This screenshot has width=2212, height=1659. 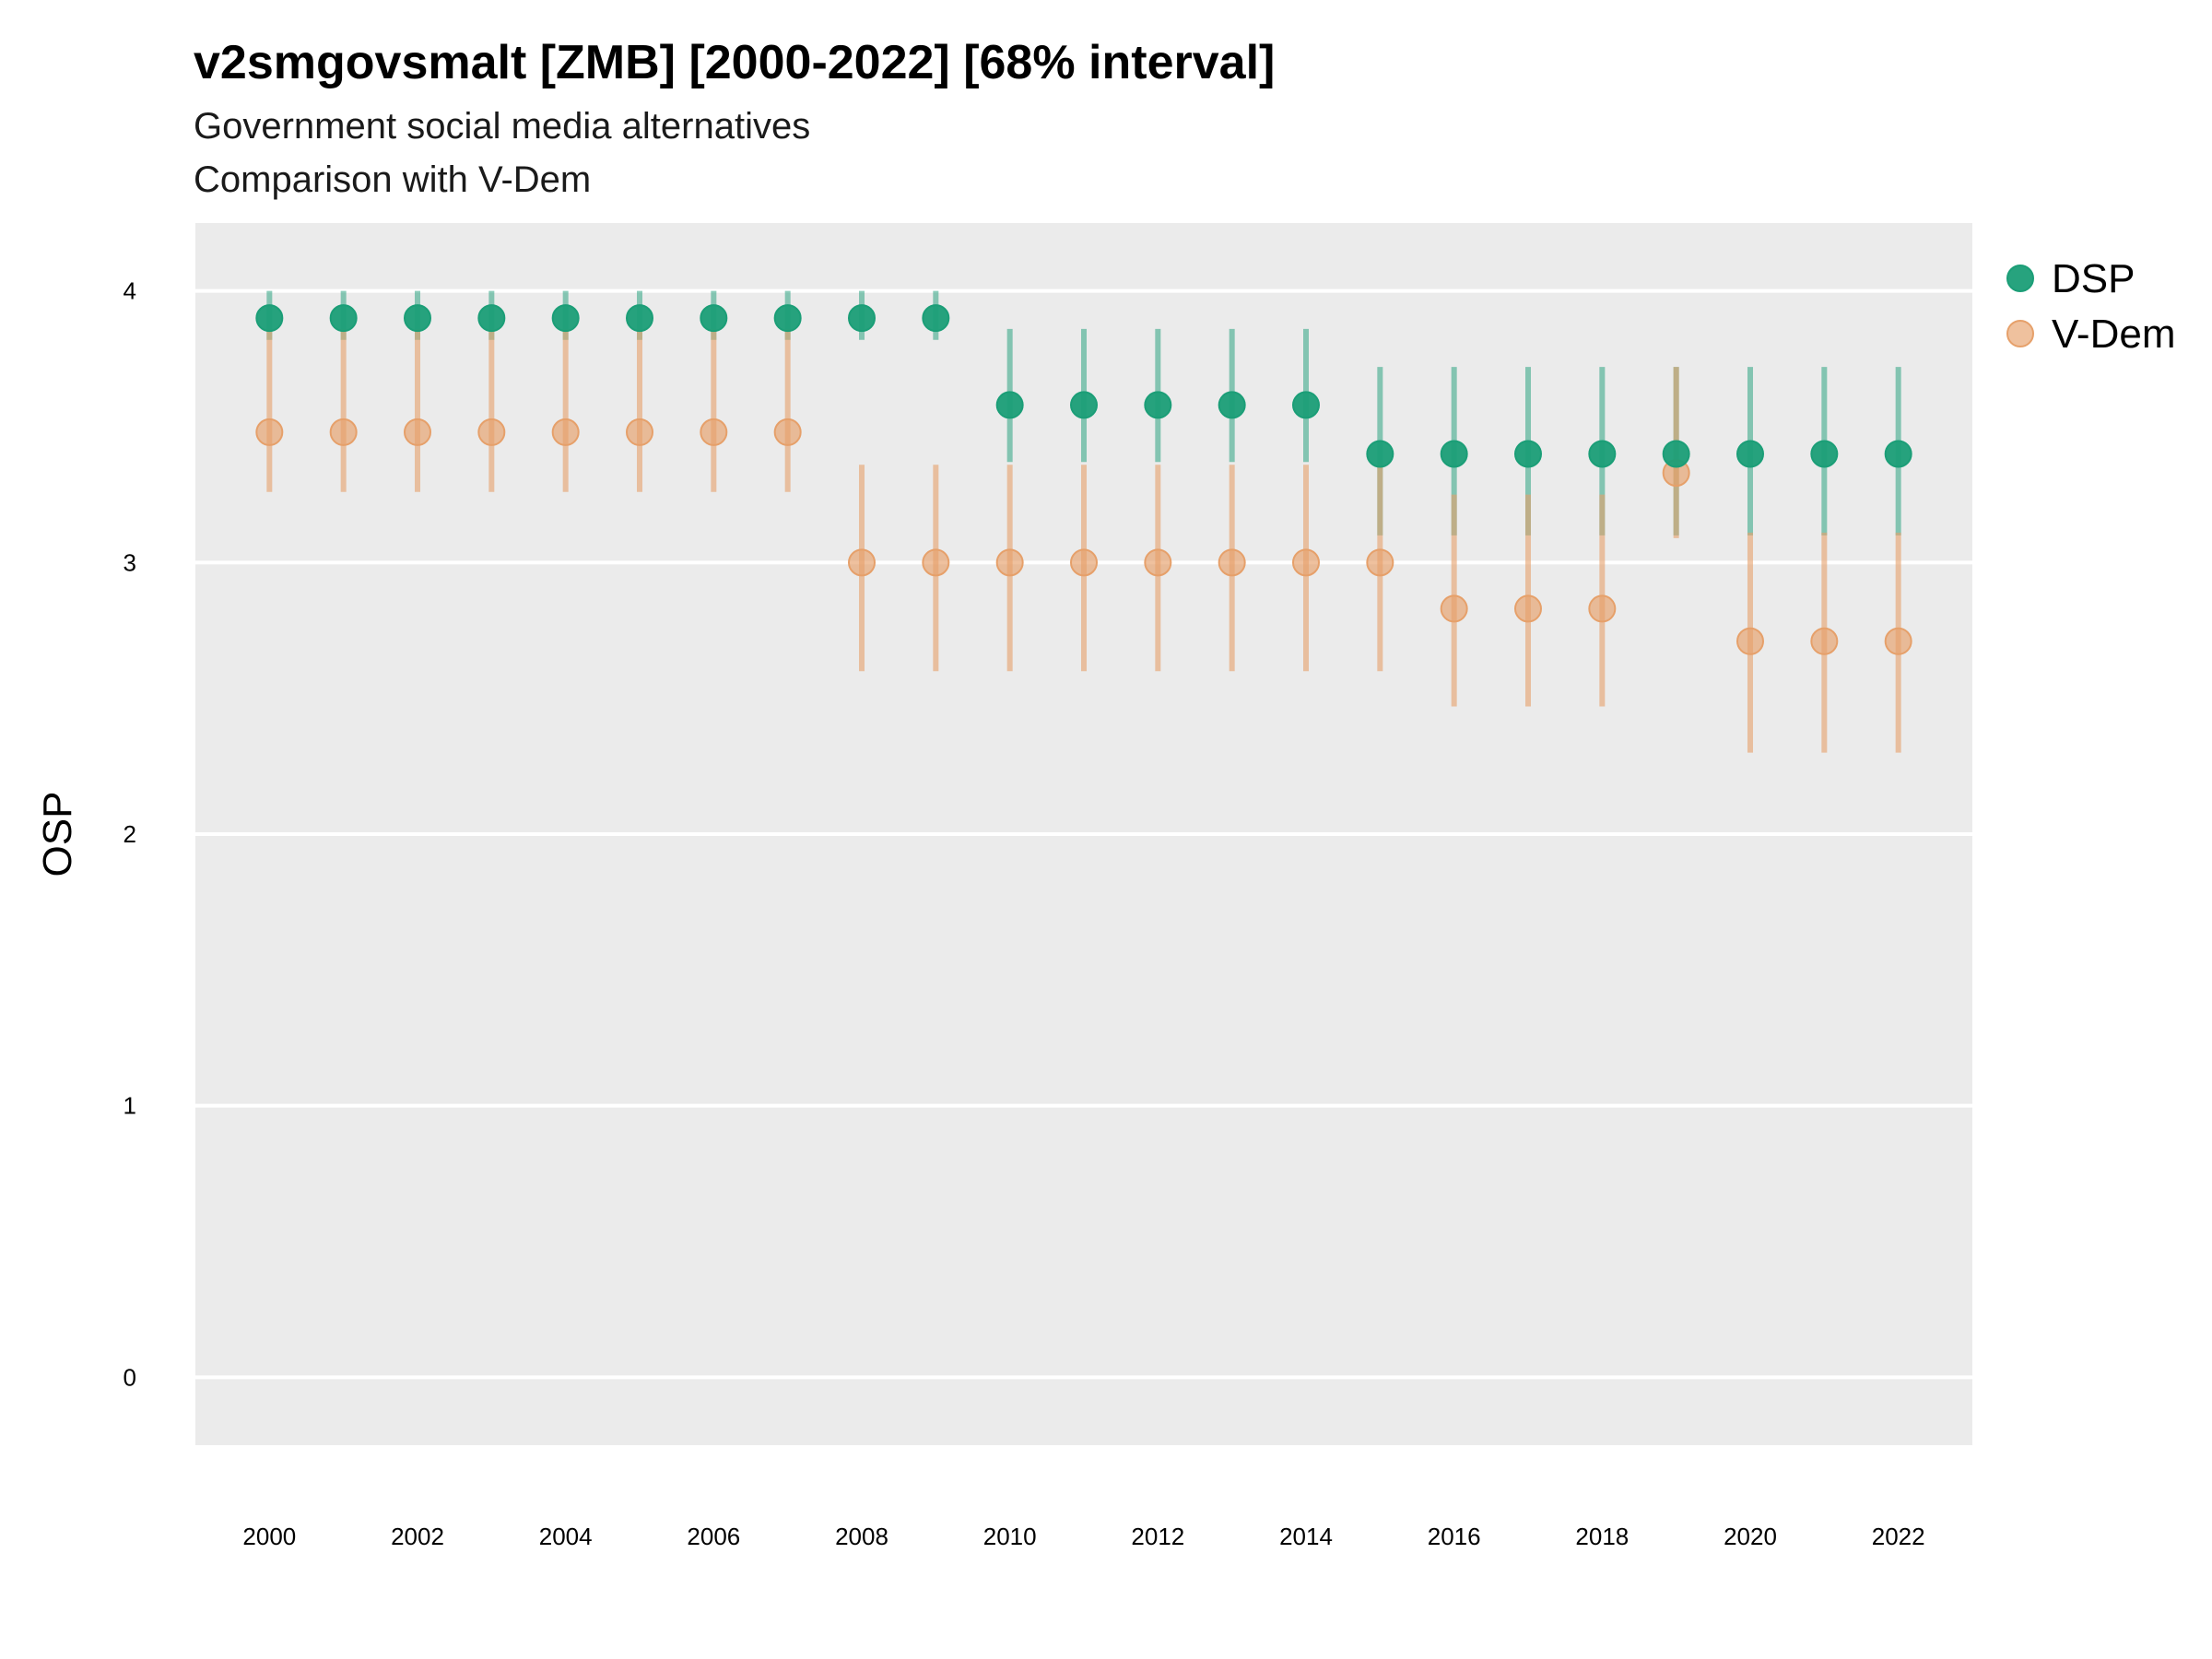 What do you see at coordinates (130, 1377) in the screenshot?
I see `y-tick-label: 0` at bounding box center [130, 1377].